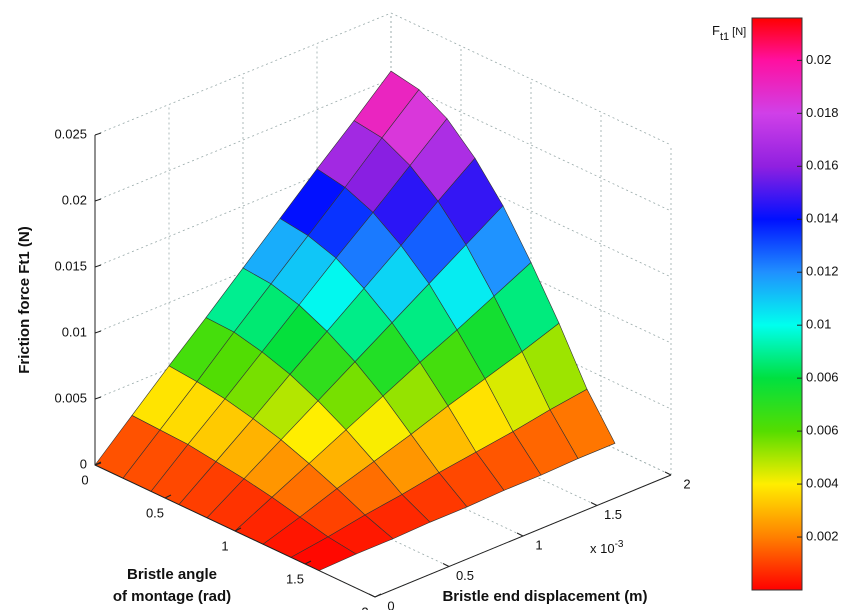 The width and height of the screenshot is (858, 615). What do you see at coordinates (777, 304) in the screenshot?
I see `colorbar` at bounding box center [777, 304].